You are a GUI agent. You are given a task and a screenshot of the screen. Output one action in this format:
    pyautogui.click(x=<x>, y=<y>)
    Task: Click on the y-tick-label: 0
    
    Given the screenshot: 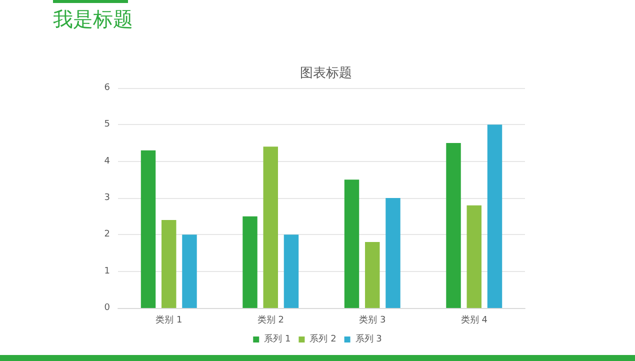 What is the action you would take?
    pyautogui.click(x=107, y=308)
    